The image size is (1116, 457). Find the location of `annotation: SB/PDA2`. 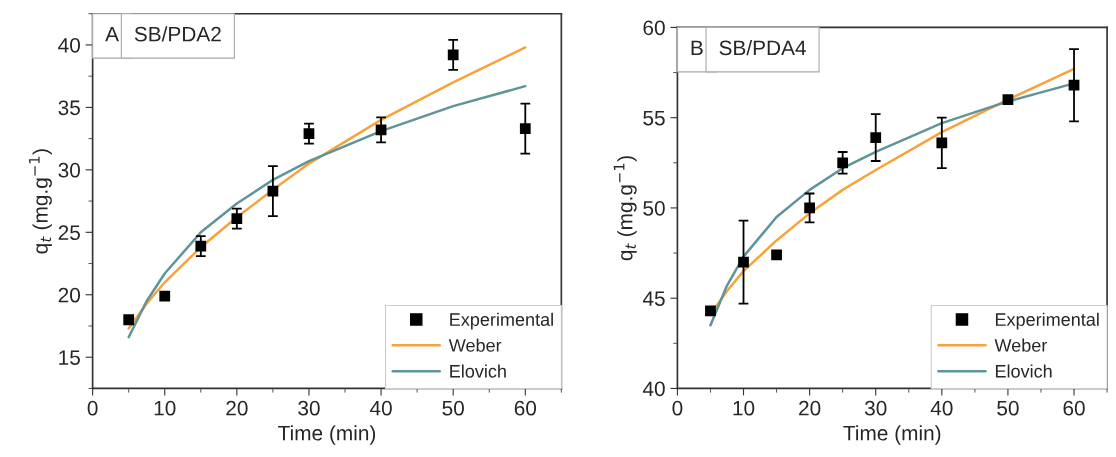

annotation: SB/PDA2 is located at coordinates (177, 34).